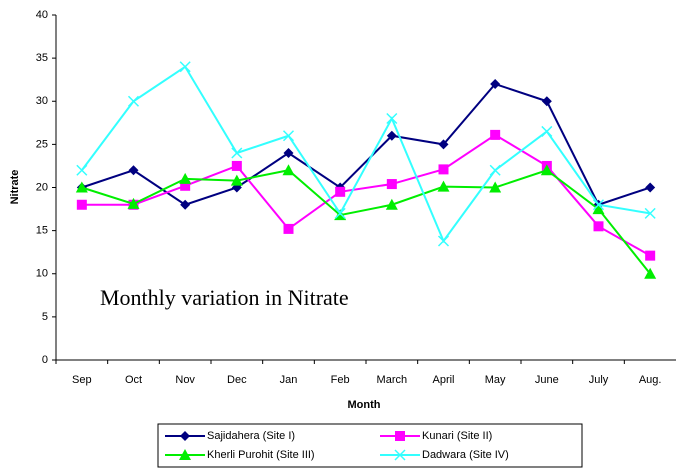  Describe the element at coordinates (392, 380) in the screenshot. I see `x-tick-label: March` at that location.